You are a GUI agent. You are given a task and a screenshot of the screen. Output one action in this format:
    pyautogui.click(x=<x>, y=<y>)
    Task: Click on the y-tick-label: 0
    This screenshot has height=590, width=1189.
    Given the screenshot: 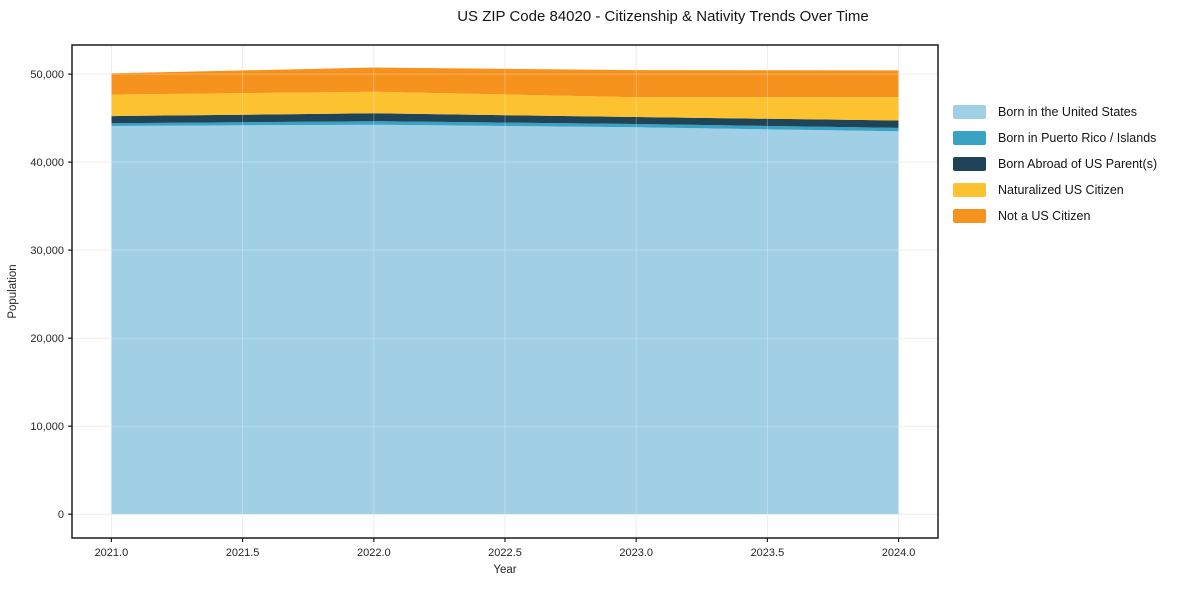 What is the action you would take?
    pyautogui.click(x=61, y=515)
    